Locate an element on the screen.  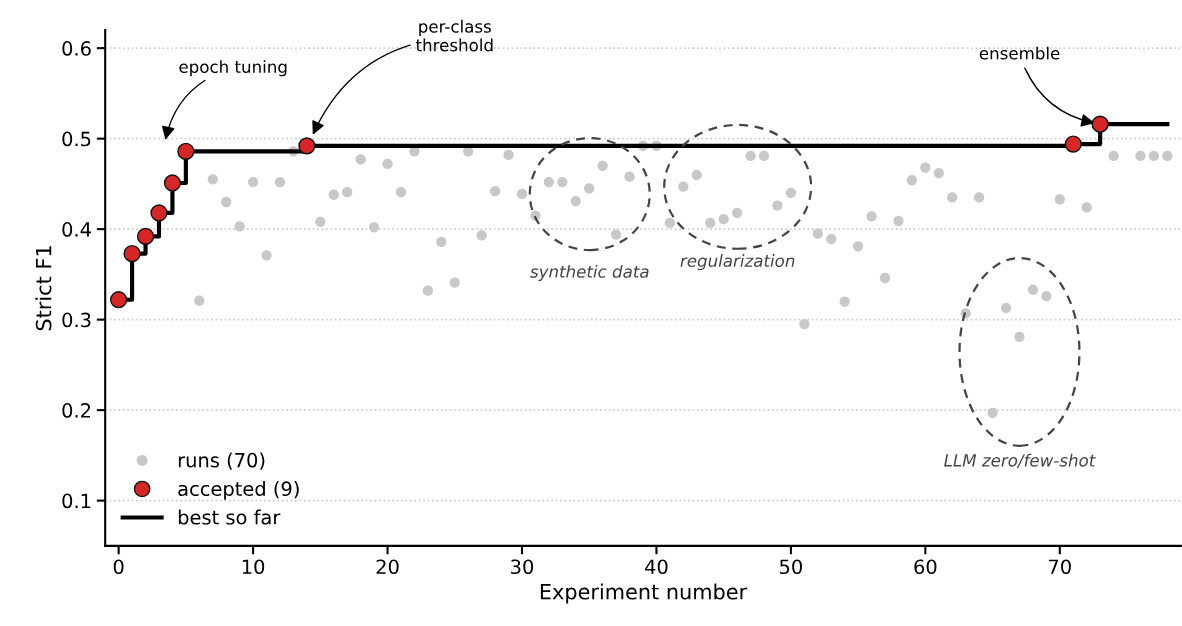
y-tick-label: 0.2 is located at coordinates (76, 410).